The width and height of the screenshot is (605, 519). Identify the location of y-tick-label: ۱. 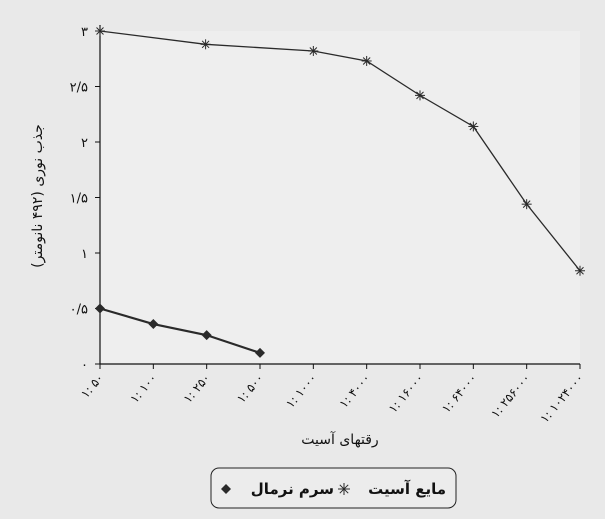
(84, 254).